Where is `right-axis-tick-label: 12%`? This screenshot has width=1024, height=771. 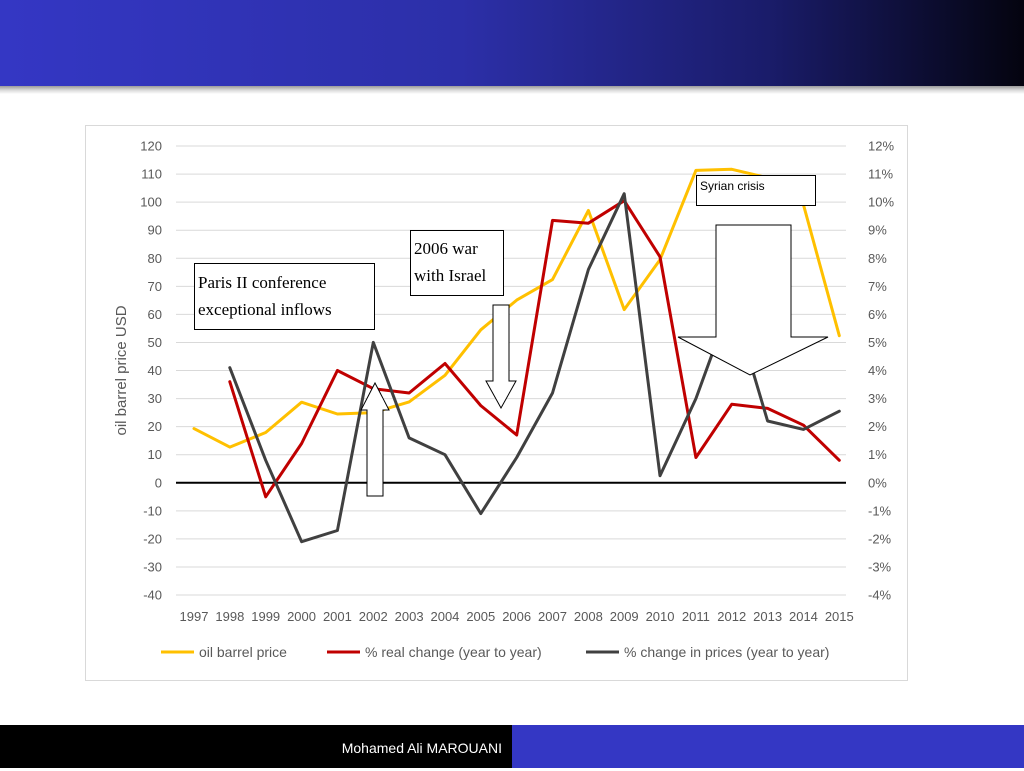 right-axis-tick-label: 12% is located at coordinates (881, 146).